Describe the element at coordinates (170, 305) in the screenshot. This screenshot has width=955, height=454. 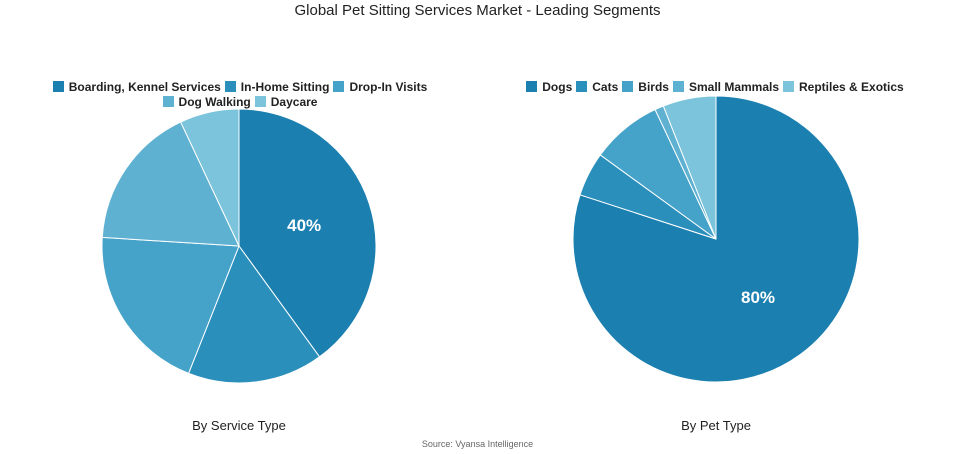
I see `pie-slice-drop-in-visits` at that location.